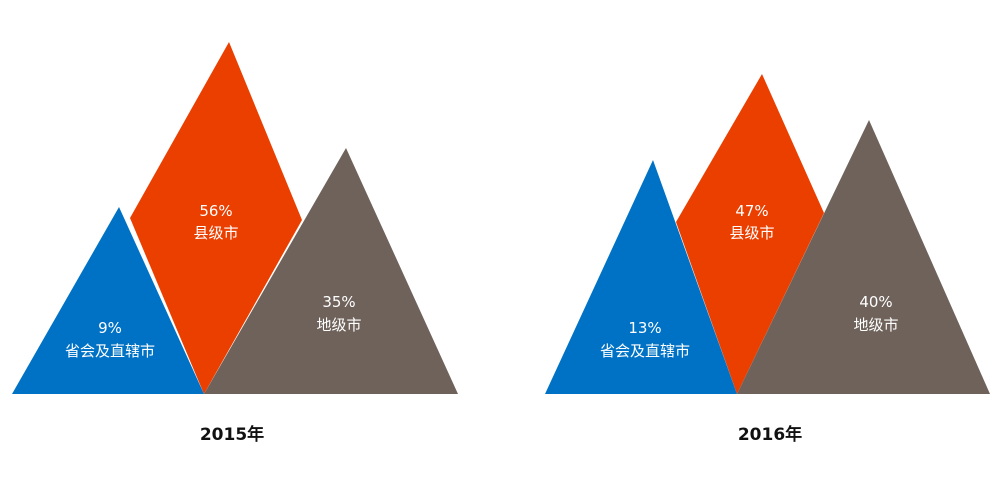 This screenshot has height=500, width=1000. Describe the element at coordinates (331, 271) in the screenshot. I see `triangle-2015-prefecture-city` at that location.